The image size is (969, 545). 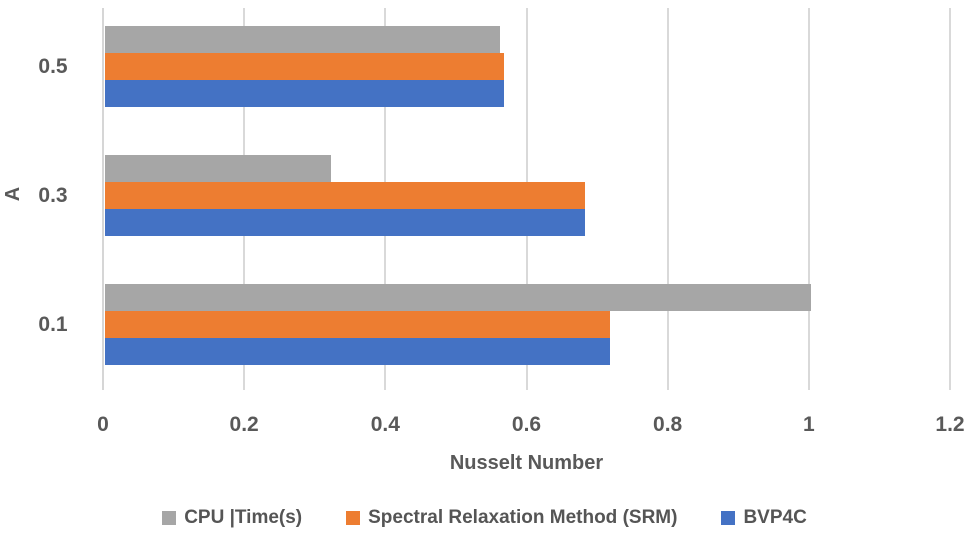 I want to click on bar-bvp4c-a0.5, so click(x=304, y=93).